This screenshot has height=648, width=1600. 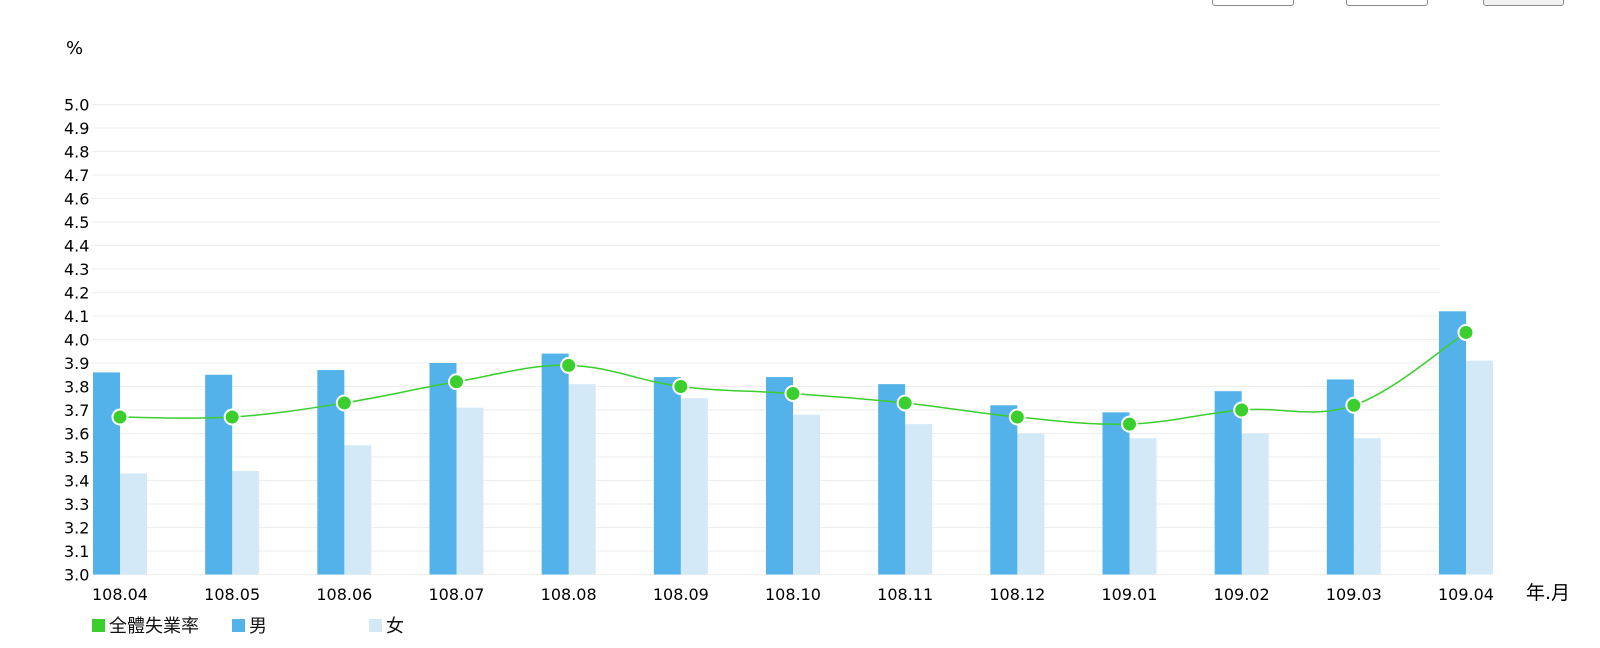 What do you see at coordinates (76, 575) in the screenshot?
I see `y-tick-label: 3.0` at bounding box center [76, 575].